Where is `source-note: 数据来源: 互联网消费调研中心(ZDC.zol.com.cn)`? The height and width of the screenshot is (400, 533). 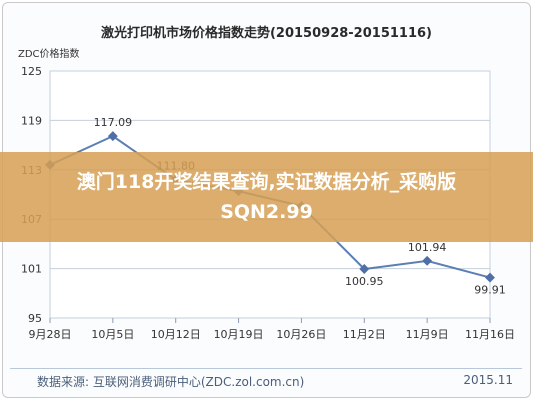
source-note: 数据来源: 互联网消费调研中心(ZDC.zol.com.cn) is located at coordinates (171, 382).